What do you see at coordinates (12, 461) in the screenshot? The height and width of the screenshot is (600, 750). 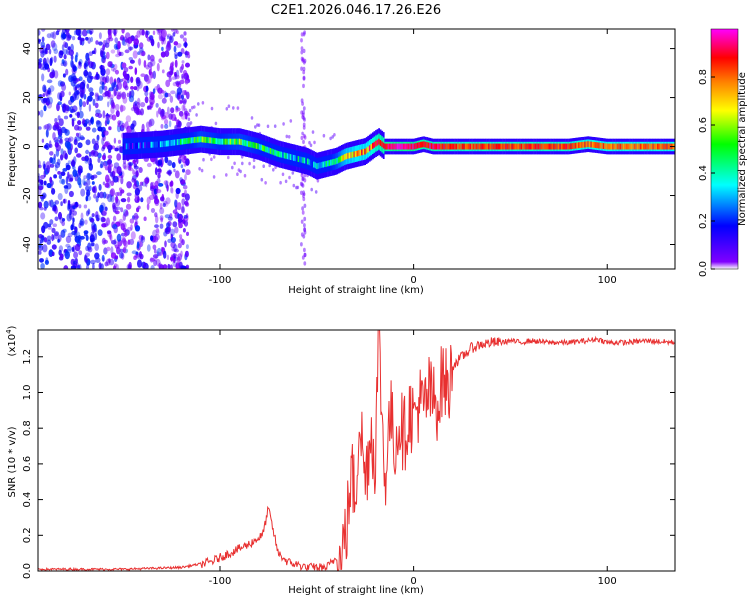 I see `snr-y-label: SNR (10 * v/v)` at bounding box center [12, 461].